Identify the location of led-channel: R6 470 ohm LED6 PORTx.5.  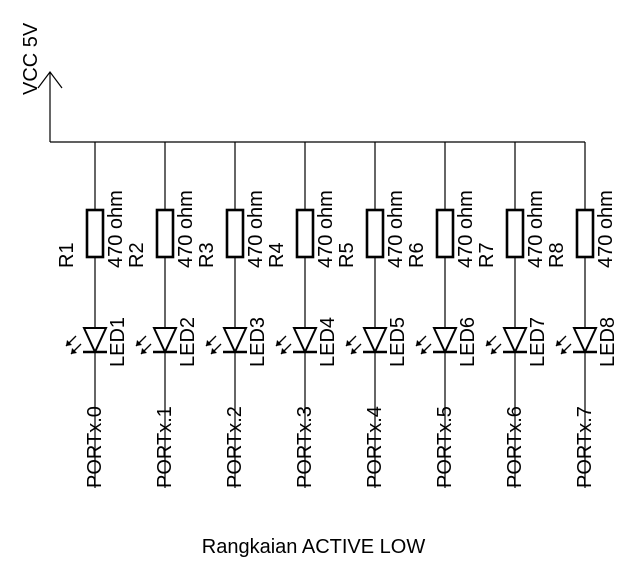
(442, 315).